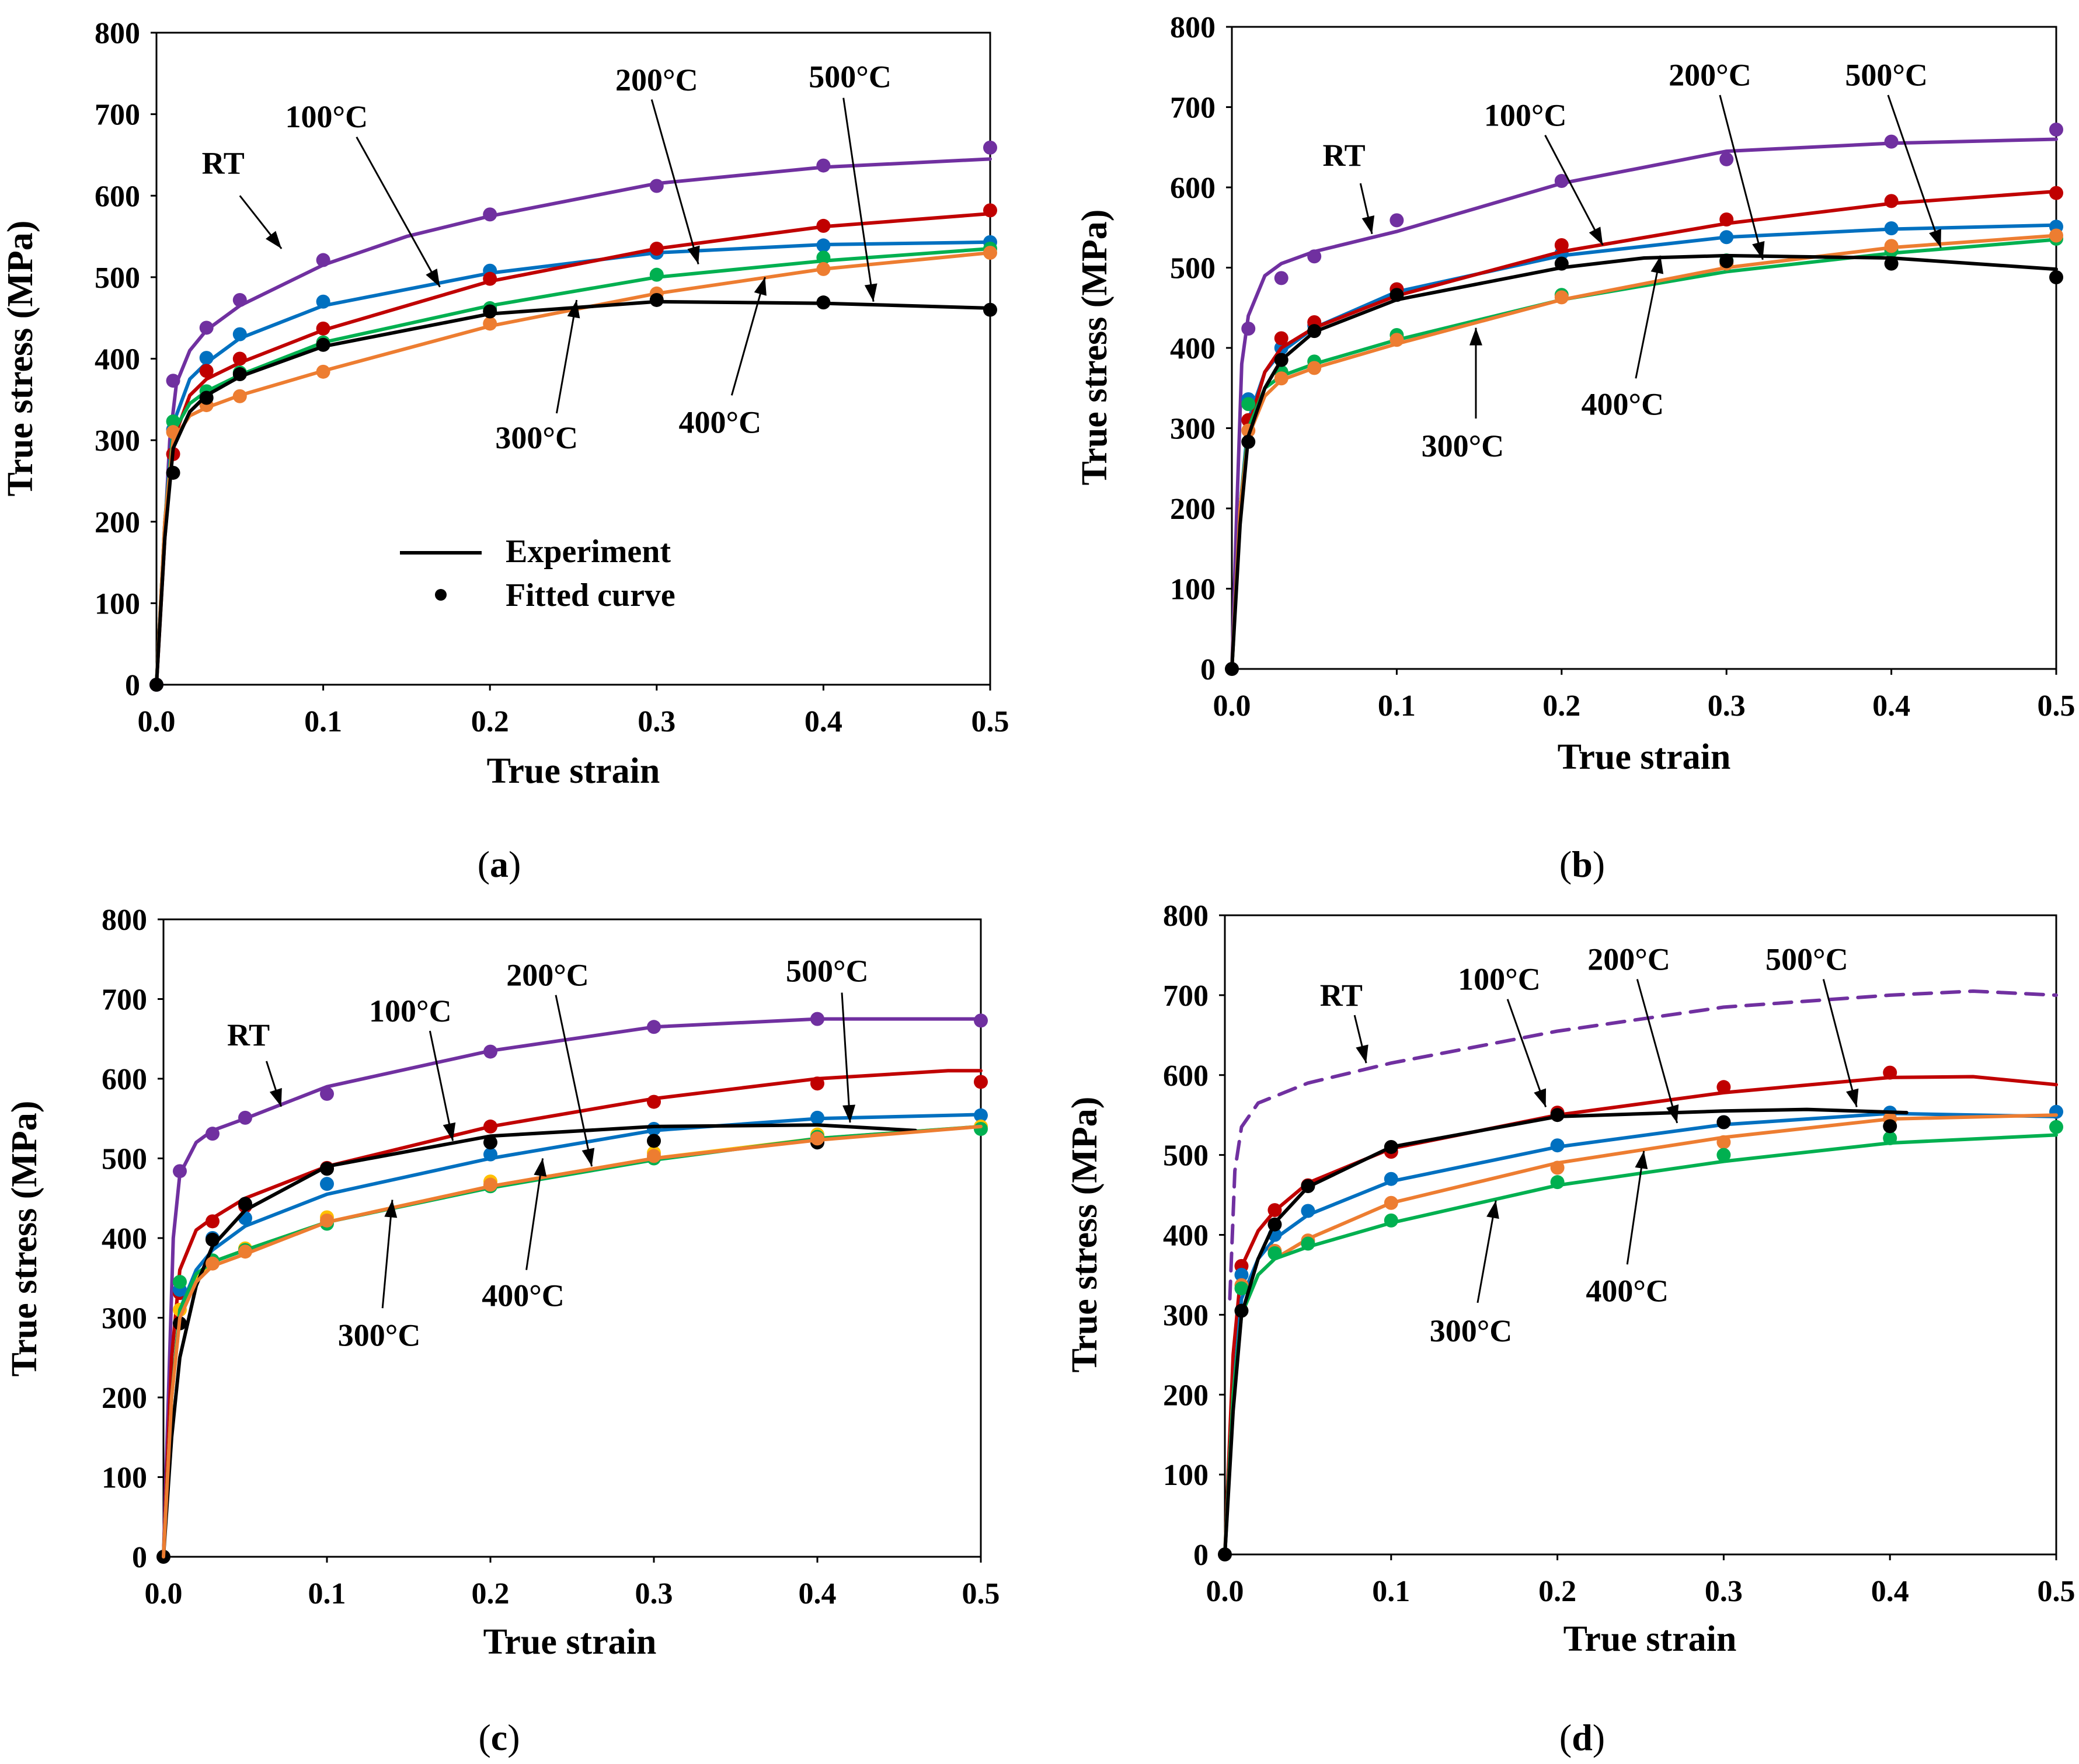 The width and height of the screenshot is (2079, 1764). Describe the element at coordinates (327, 1593) in the screenshot. I see `x-tick-label: 0.1` at that location.